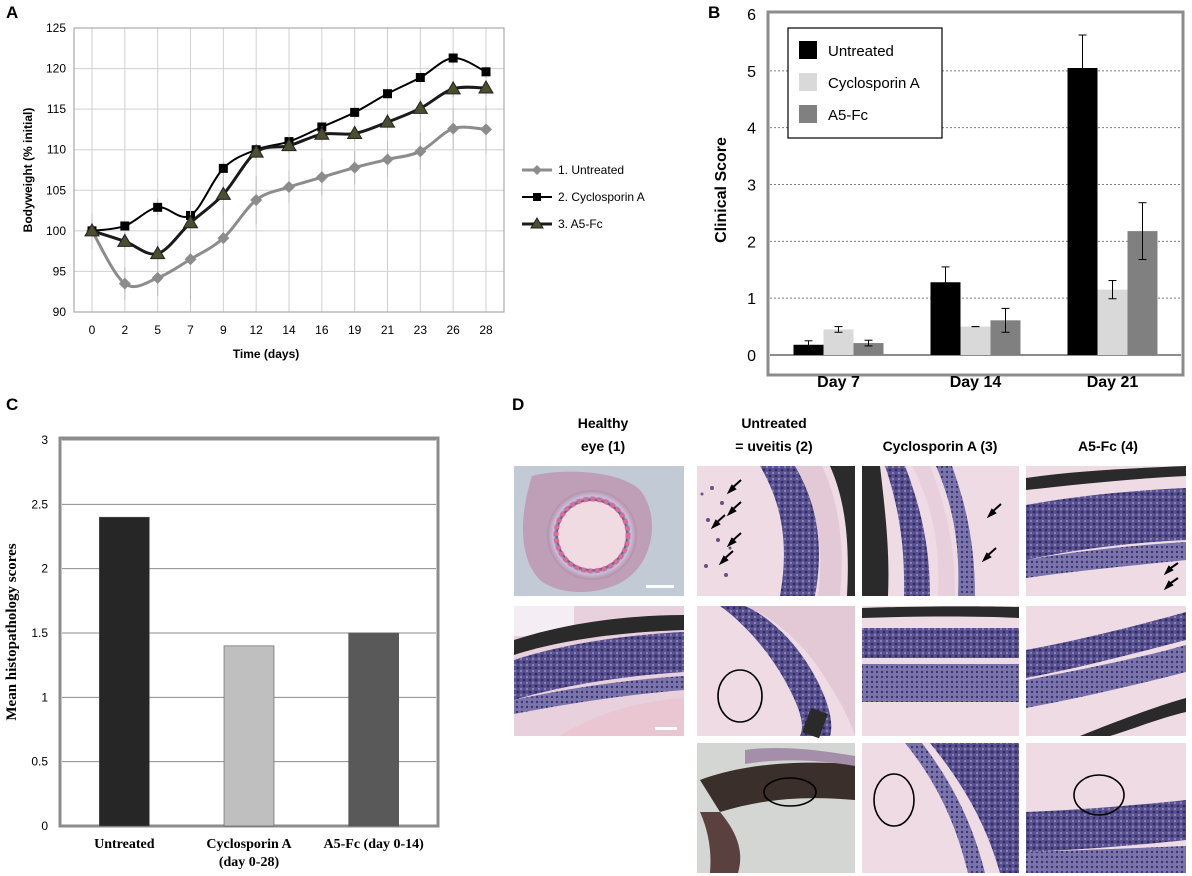 The width and height of the screenshot is (1192, 876). What do you see at coordinates (190, 330) in the screenshot?
I see `x-tick-label-a: 7` at bounding box center [190, 330].